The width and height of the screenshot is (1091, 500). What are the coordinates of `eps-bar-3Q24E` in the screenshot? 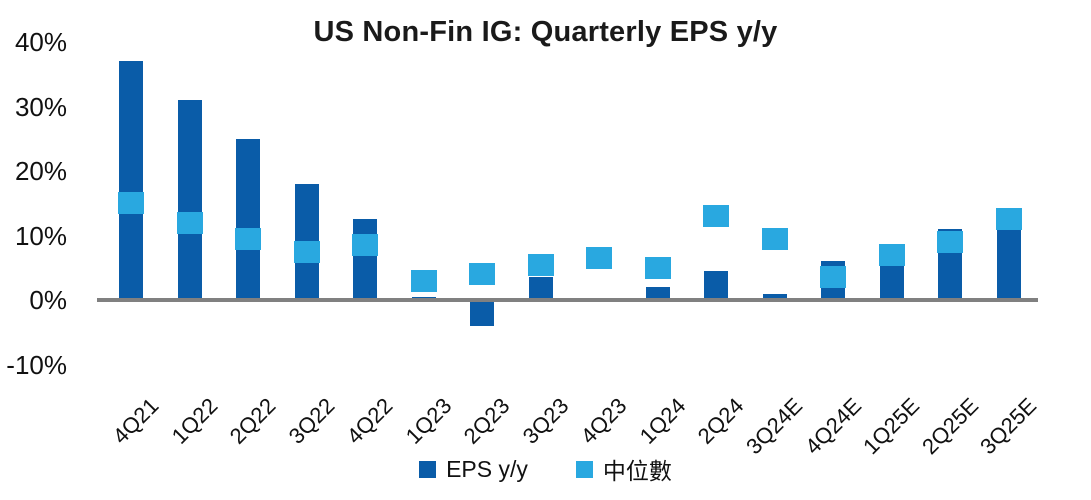 It's located at (774, 296).